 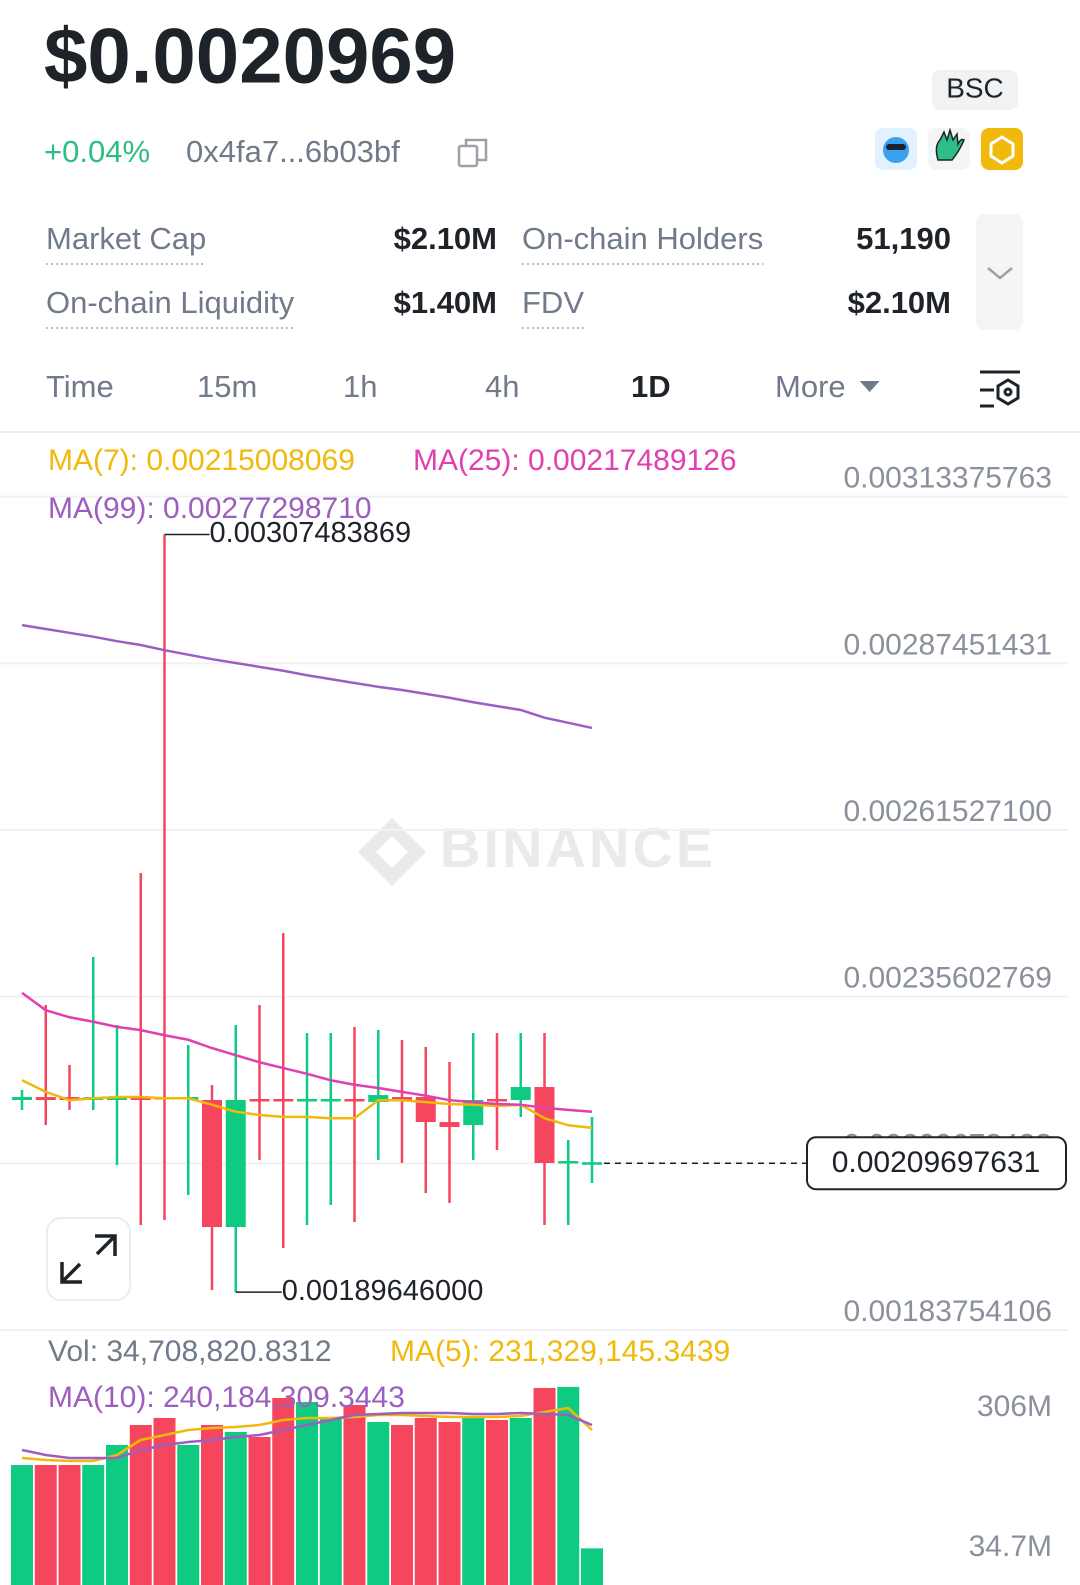 I want to click on volume-tick-label: 306M, so click(x=1014, y=1406).